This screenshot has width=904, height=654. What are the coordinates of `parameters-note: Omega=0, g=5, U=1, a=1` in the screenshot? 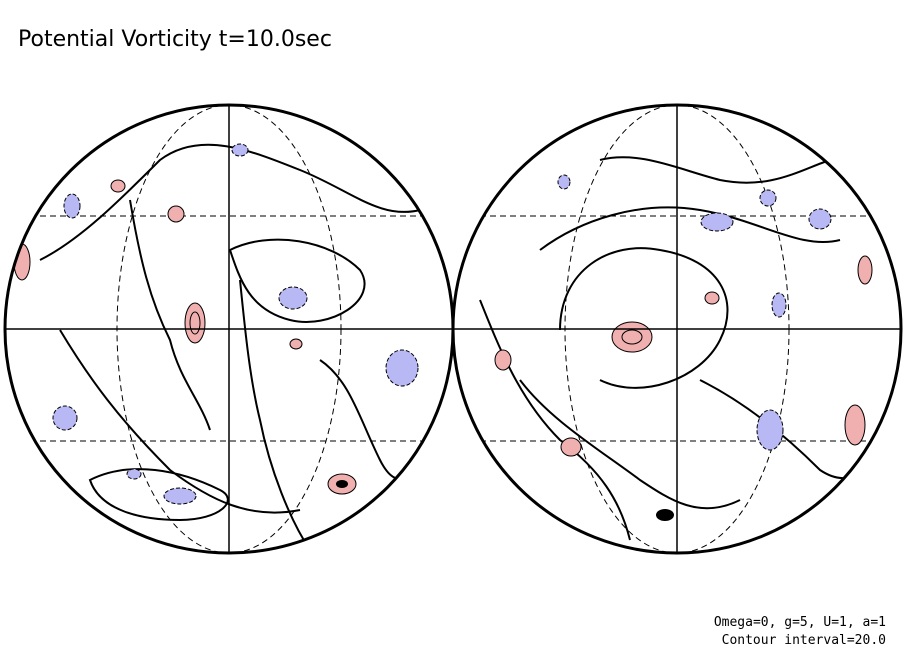 It's located at (800, 622).